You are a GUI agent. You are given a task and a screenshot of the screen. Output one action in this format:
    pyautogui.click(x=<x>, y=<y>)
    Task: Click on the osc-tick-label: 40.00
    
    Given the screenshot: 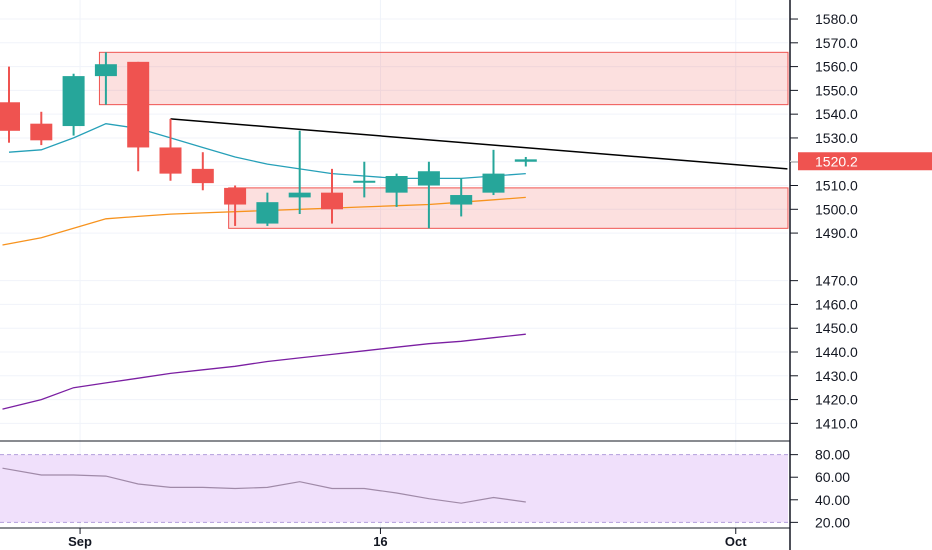 What is the action you would take?
    pyautogui.click(x=832, y=500)
    